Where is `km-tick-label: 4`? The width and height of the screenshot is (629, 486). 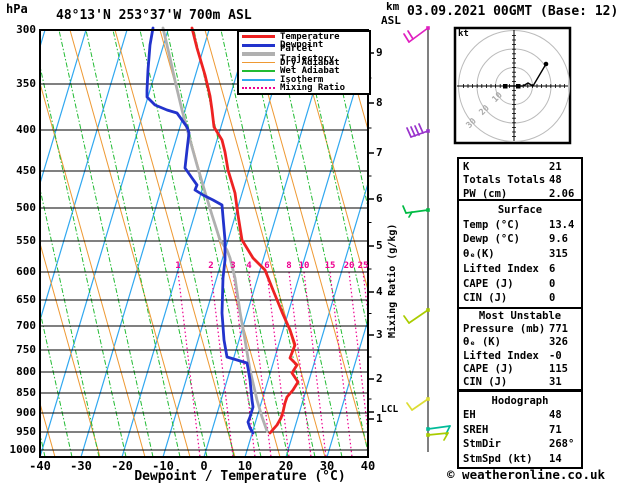 km-tick-label: 4 is located at coordinates (379, 291).